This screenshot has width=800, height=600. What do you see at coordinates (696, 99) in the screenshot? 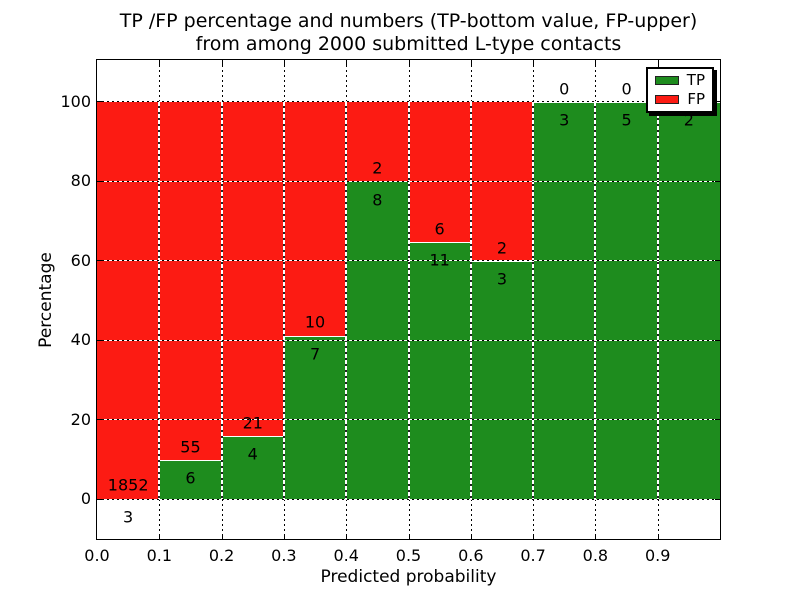
I see `legend-label-fp: FP` at bounding box center [696, 99].